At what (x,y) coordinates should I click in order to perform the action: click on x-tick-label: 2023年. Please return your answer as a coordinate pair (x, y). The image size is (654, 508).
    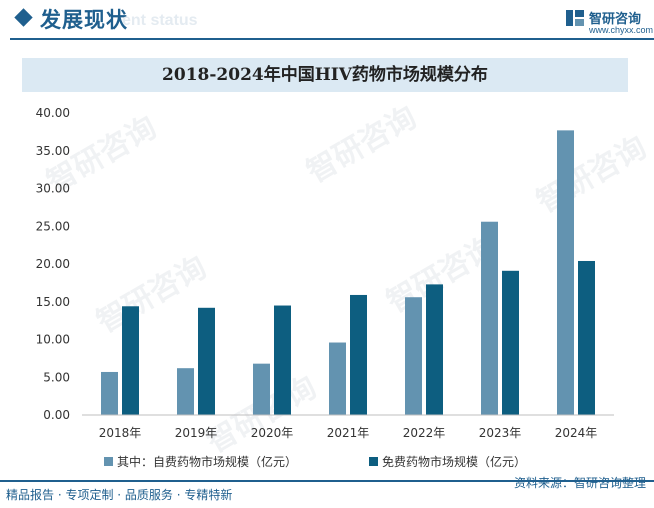
    Looking at the image, I should click on (500, 433).